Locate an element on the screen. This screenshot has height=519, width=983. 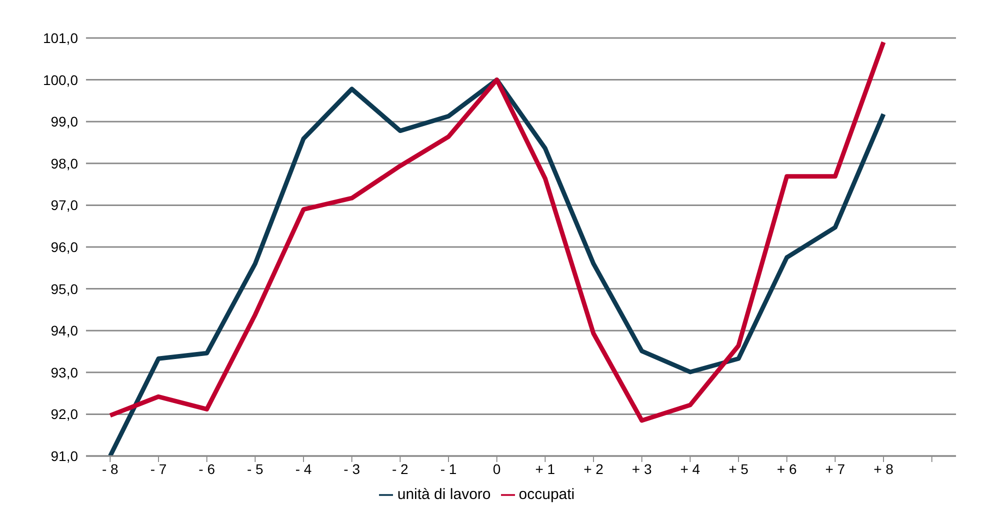
x-tick-label: - 4 is located at coordinates (303, 468).